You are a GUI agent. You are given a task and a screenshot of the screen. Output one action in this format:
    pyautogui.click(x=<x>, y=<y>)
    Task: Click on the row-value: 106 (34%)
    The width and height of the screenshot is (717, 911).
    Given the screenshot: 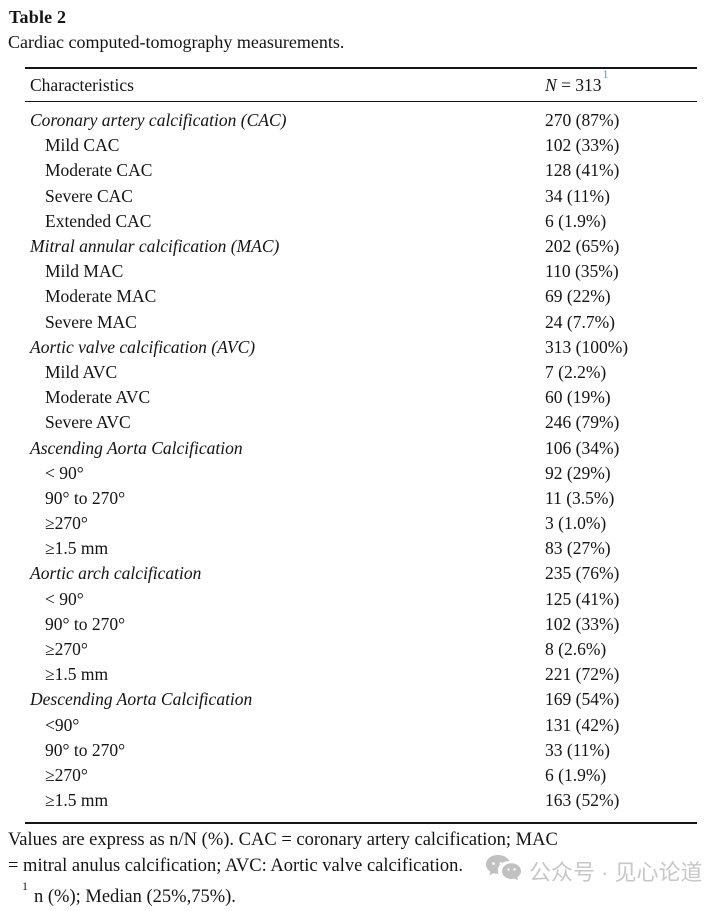 What is the action you would take?
    pyautogui.click(x=582, y=447)
    